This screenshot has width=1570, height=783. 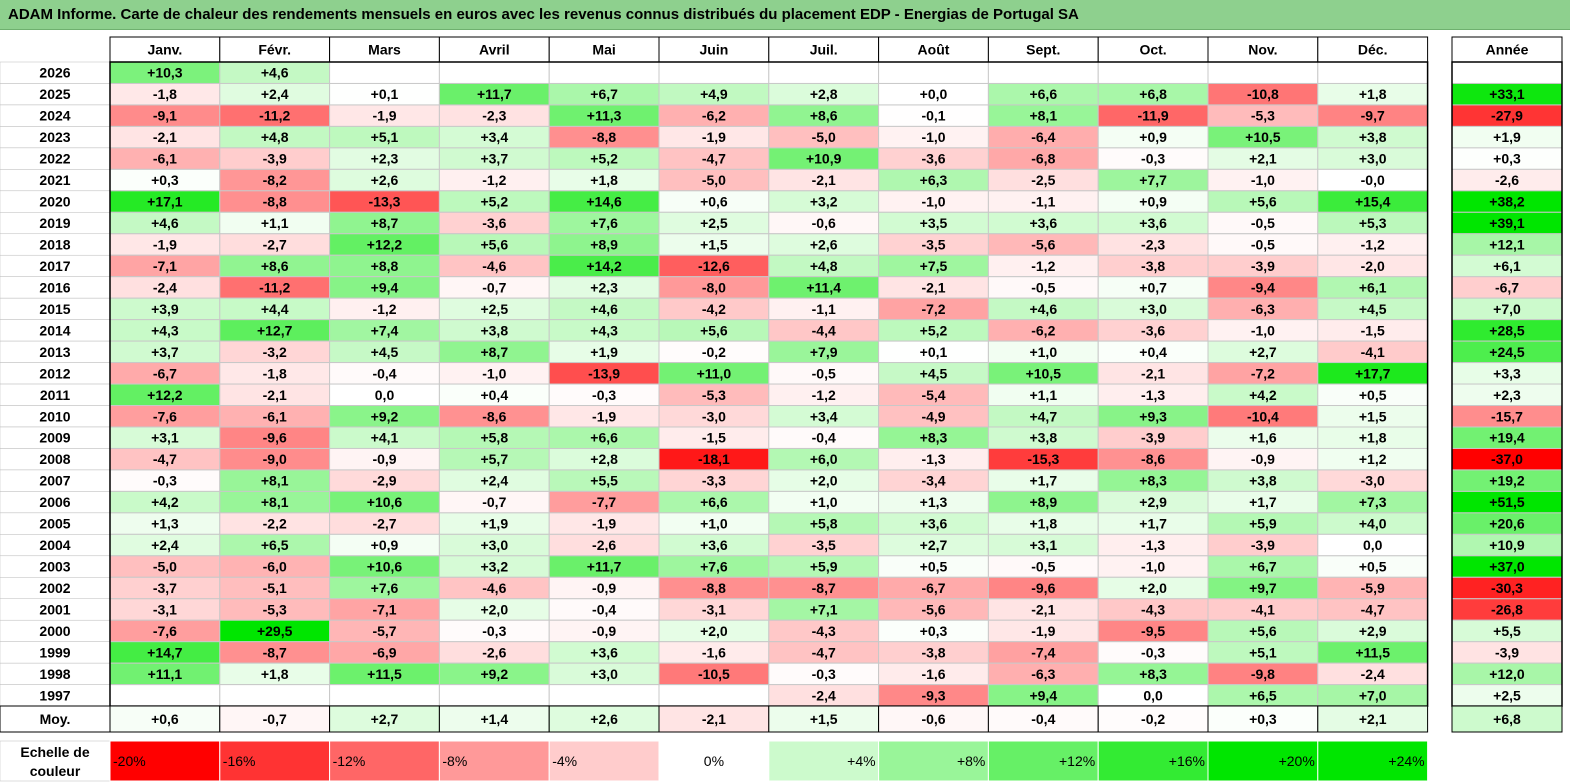 What do you see at coordinates (54, 588) in the screenshot?
I see `row-year-label: 2002` at bounding box center [54, 588].